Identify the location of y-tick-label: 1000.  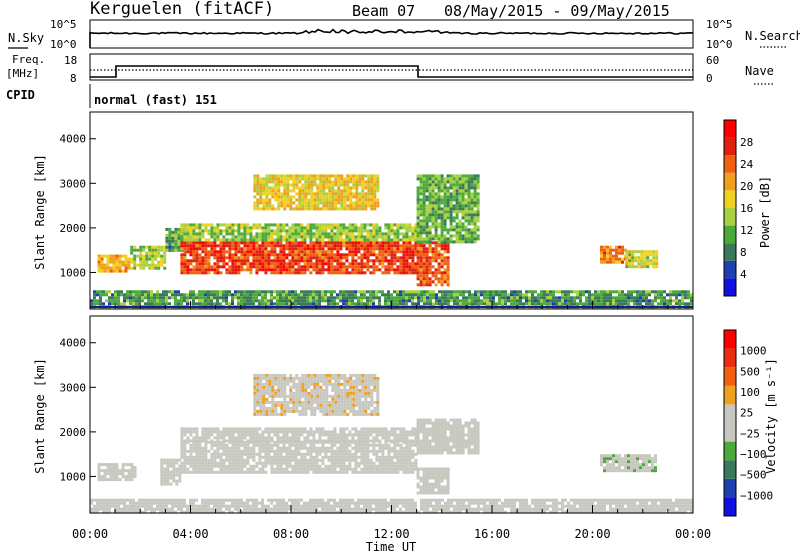
(73, 272).